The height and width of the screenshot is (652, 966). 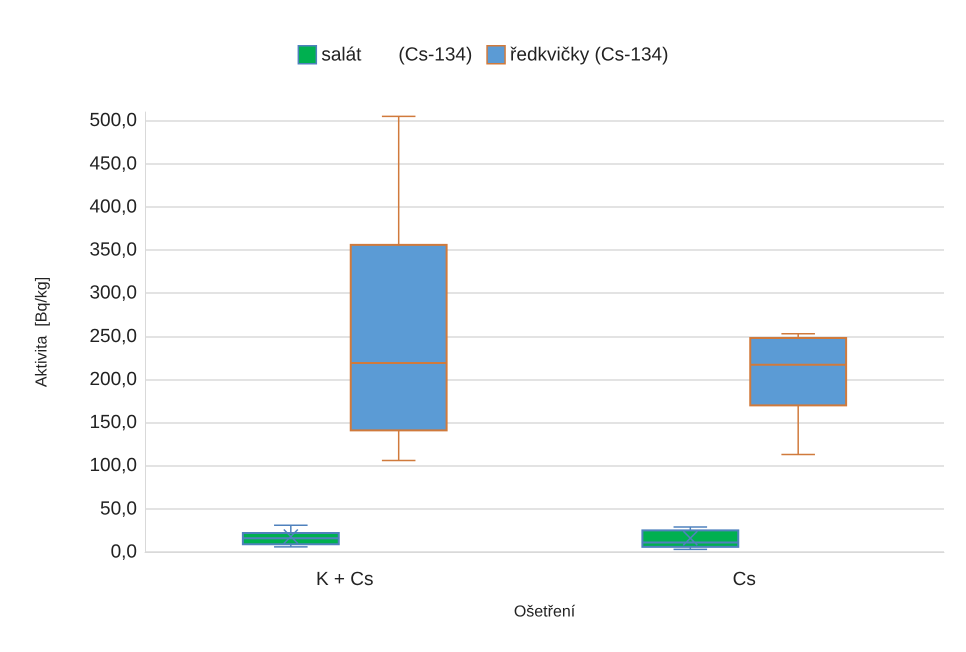 What do you see at coordinates (744, 579) in the screenshot?
I see `x-tick-label: Cs` at bounding box center [744, 579].